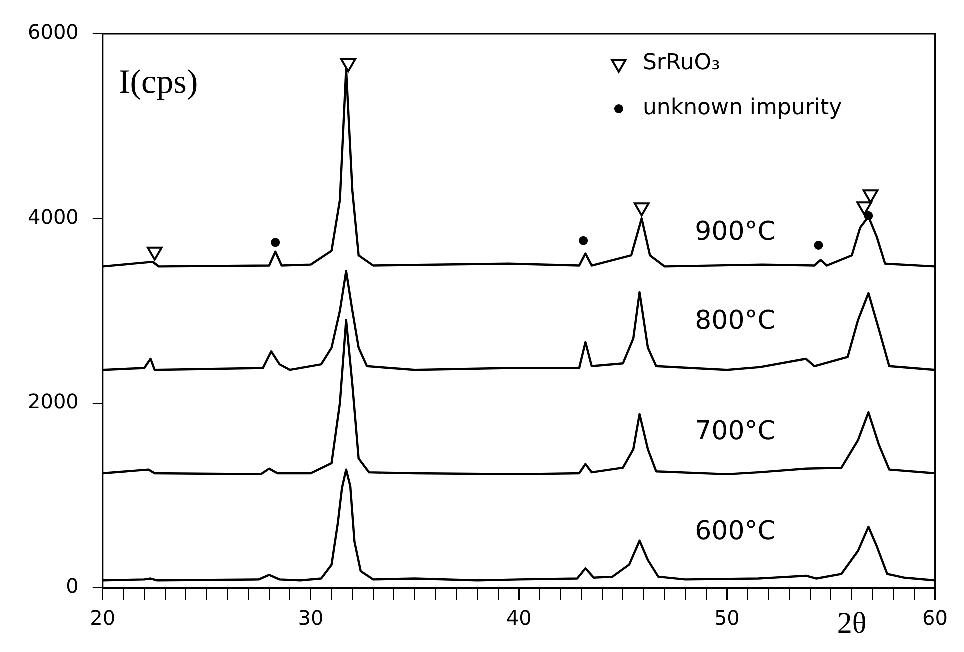 The height and width of the screenshot is (652, 964). Describe the element at coordinates (53, 32) in the screenshot. I see `y-tick-label: 6000` at that location.